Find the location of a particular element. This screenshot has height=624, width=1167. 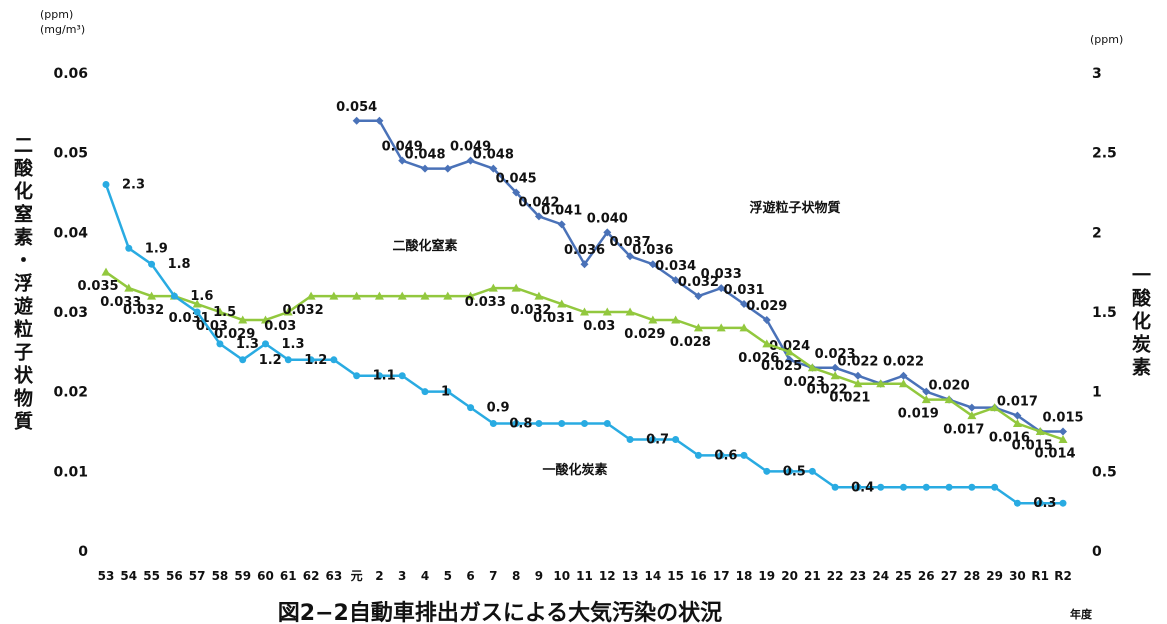

x-tick-label: 20 is located at coordinates (789, 576).